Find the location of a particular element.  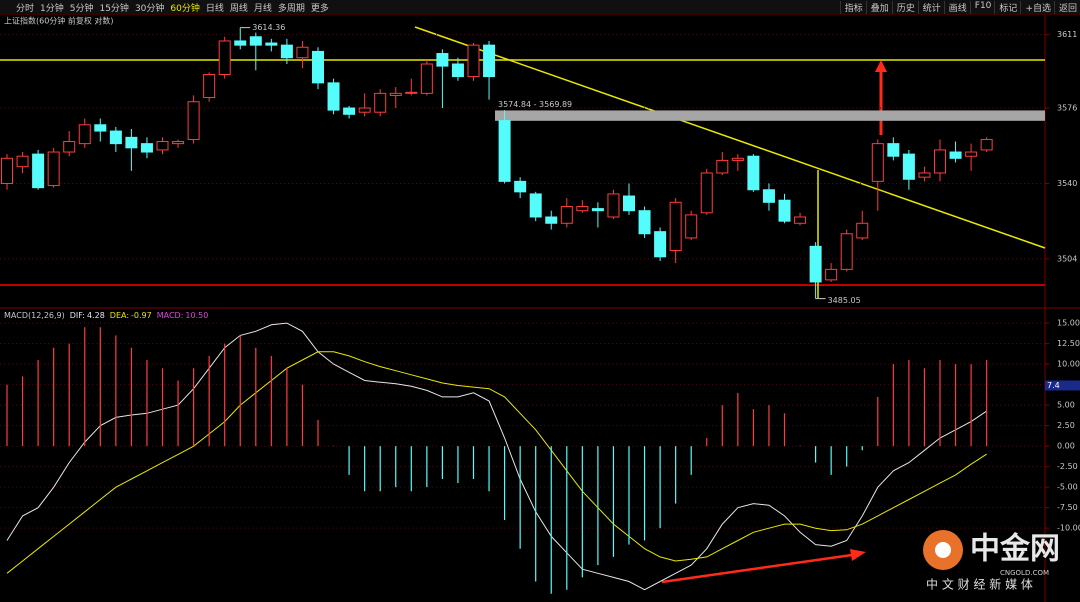

tool-button: 统计 is located at coordinates (929, 7).